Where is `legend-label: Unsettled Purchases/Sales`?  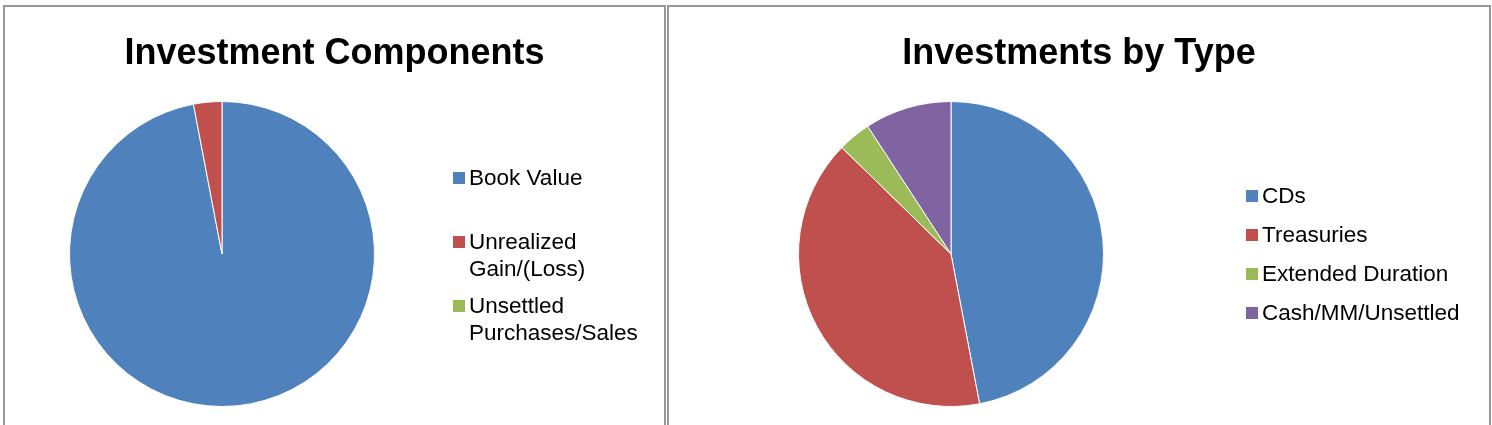 legend-label: Unsettled Purchases/Sales is located at coordinates (554, 319).